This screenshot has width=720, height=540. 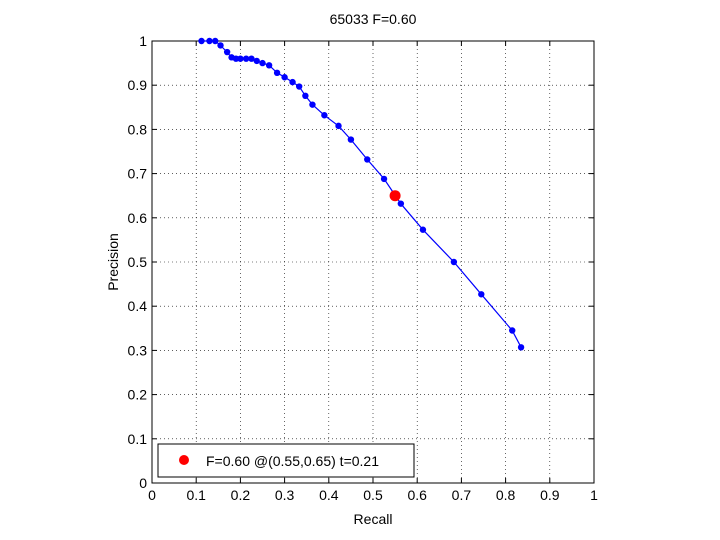 I want to click on legend-box, so click(x=286, y=460).